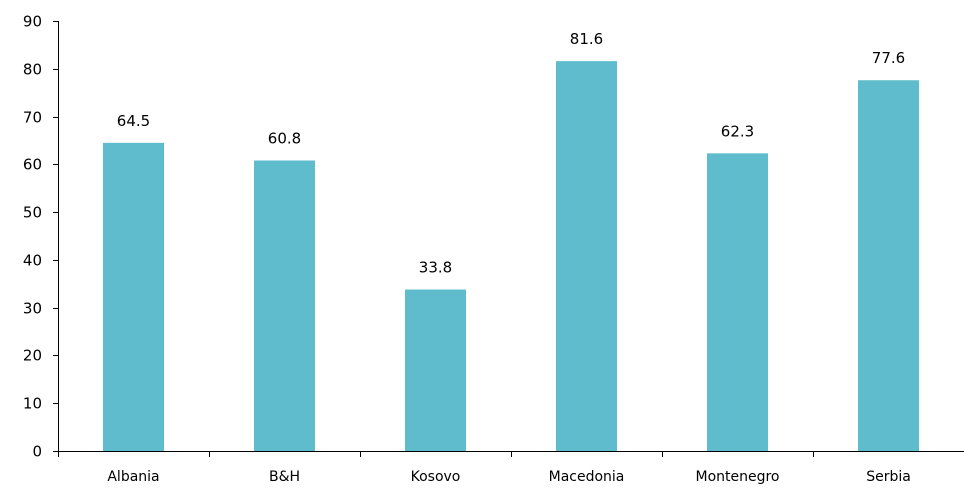 The width and height of the screenshot is (964, 493). Describe the element at coordinates (888, 265) in the screenshot. I see `bar-serbia` at that location.